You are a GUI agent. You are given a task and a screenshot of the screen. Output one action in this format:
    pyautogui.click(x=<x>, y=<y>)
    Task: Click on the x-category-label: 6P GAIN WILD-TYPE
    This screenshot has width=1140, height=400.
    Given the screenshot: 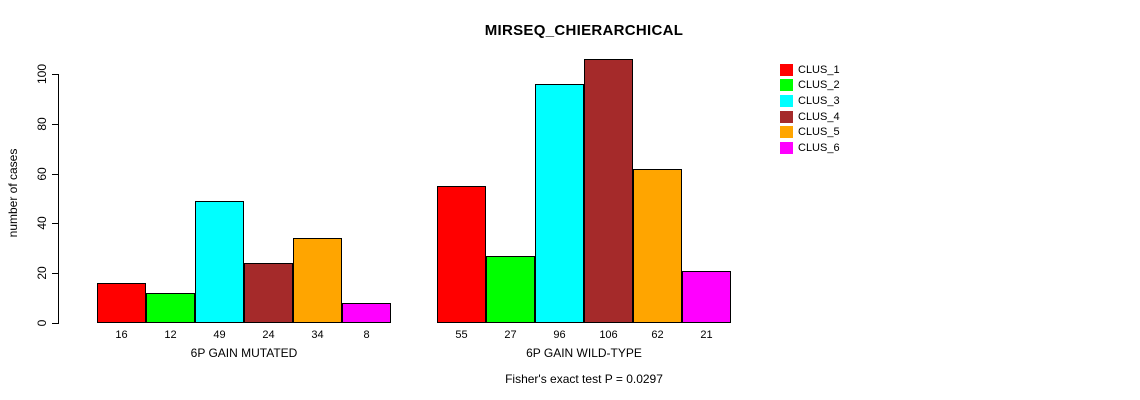 What is the action you would take?
    pyautogui.click(x=584, y=353)
    